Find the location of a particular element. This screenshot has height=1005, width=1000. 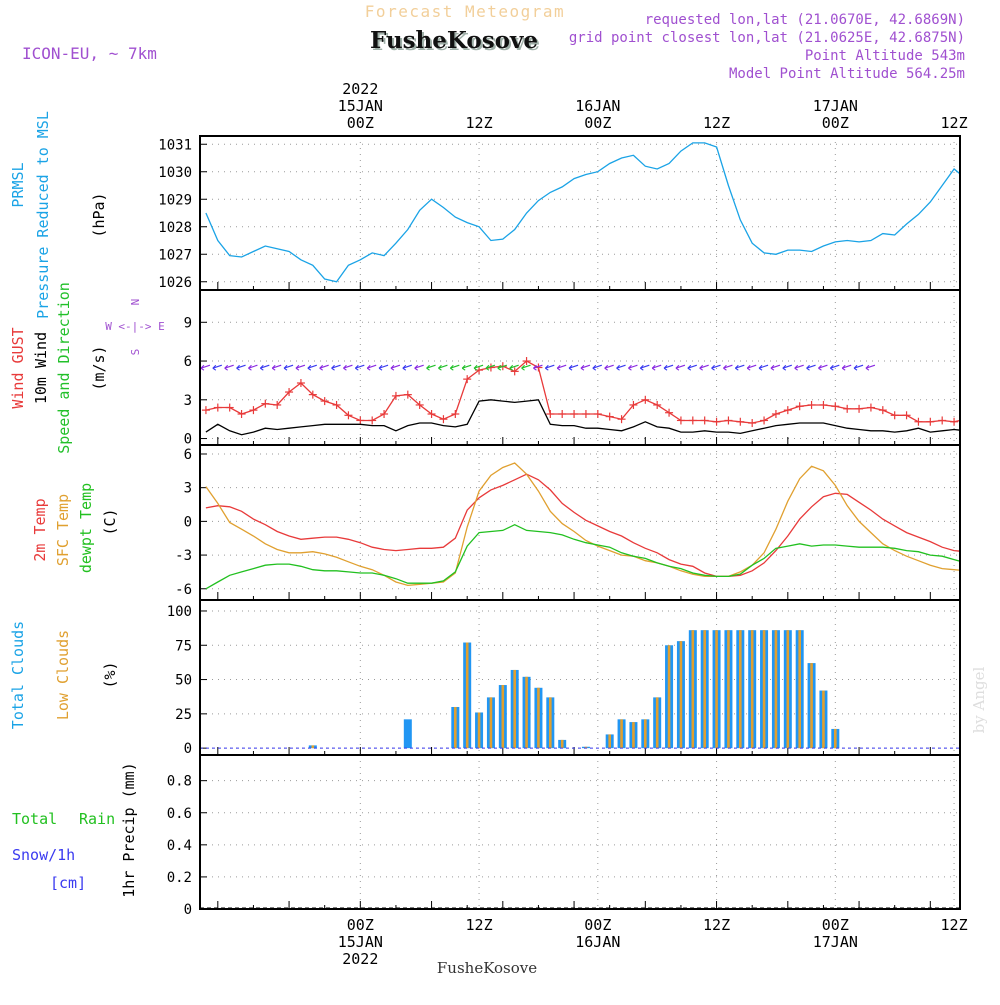

prmsl-line is located at coordinates (582, 212).